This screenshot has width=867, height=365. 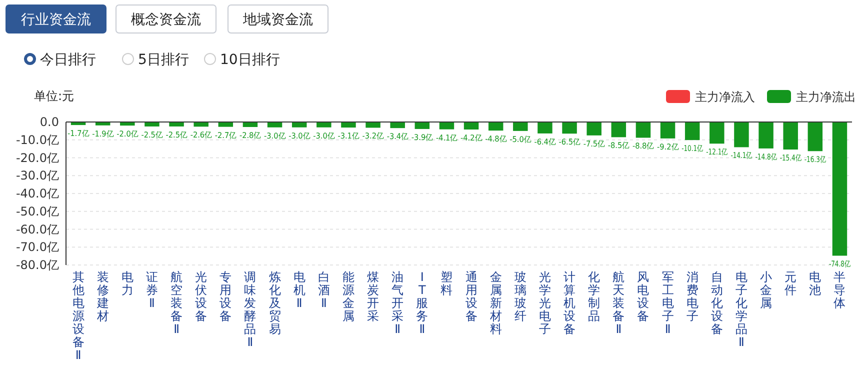 I want to click on y-tick-label: -10.0亿, so click(x=37, y=139).